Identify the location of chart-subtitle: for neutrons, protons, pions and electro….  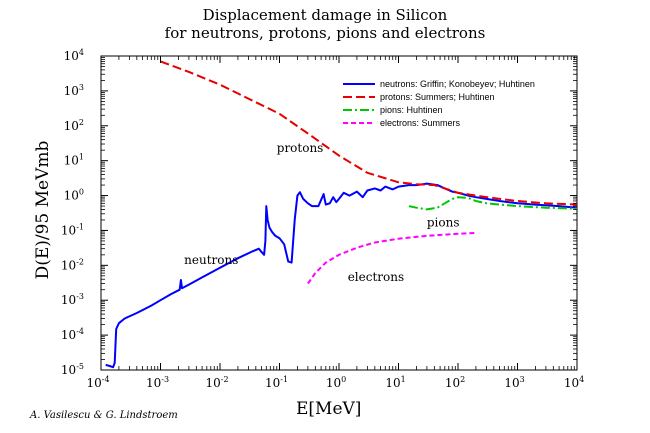
(325, 33).